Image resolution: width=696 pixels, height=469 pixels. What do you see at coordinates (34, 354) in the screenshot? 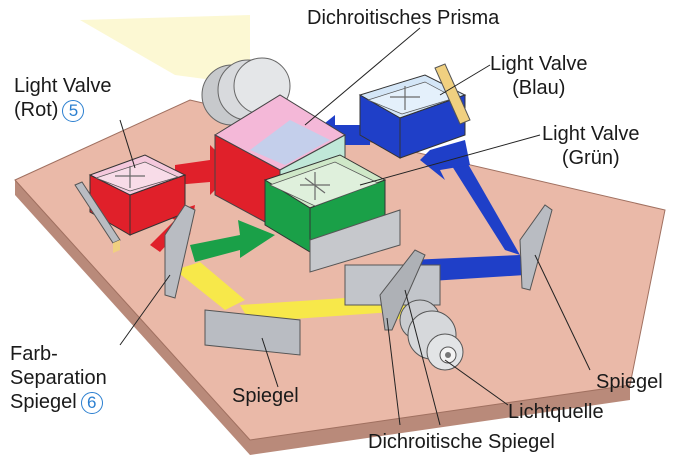
I see `label-farb-line1: Farb-` at bounding box center [34, 354].